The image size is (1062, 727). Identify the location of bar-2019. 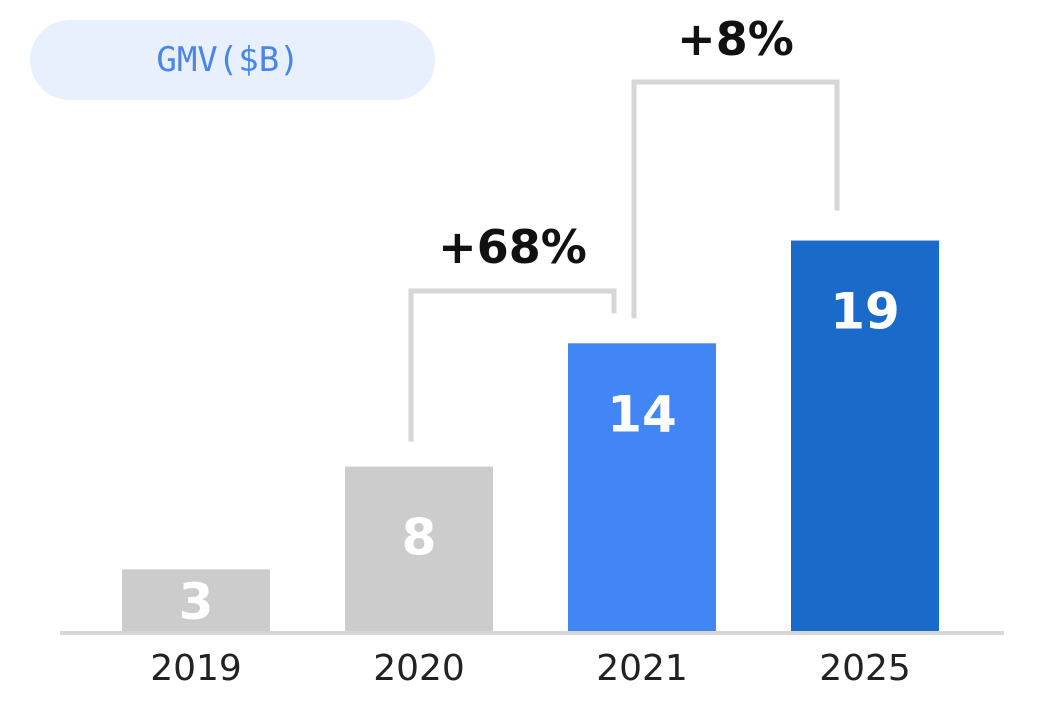
(196, 600).